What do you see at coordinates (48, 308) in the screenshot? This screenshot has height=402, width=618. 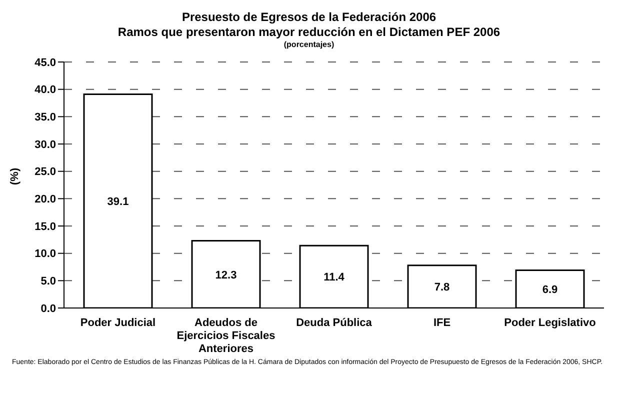 I see `y-tick-label: 0.0` at bounding box center [48, 308].